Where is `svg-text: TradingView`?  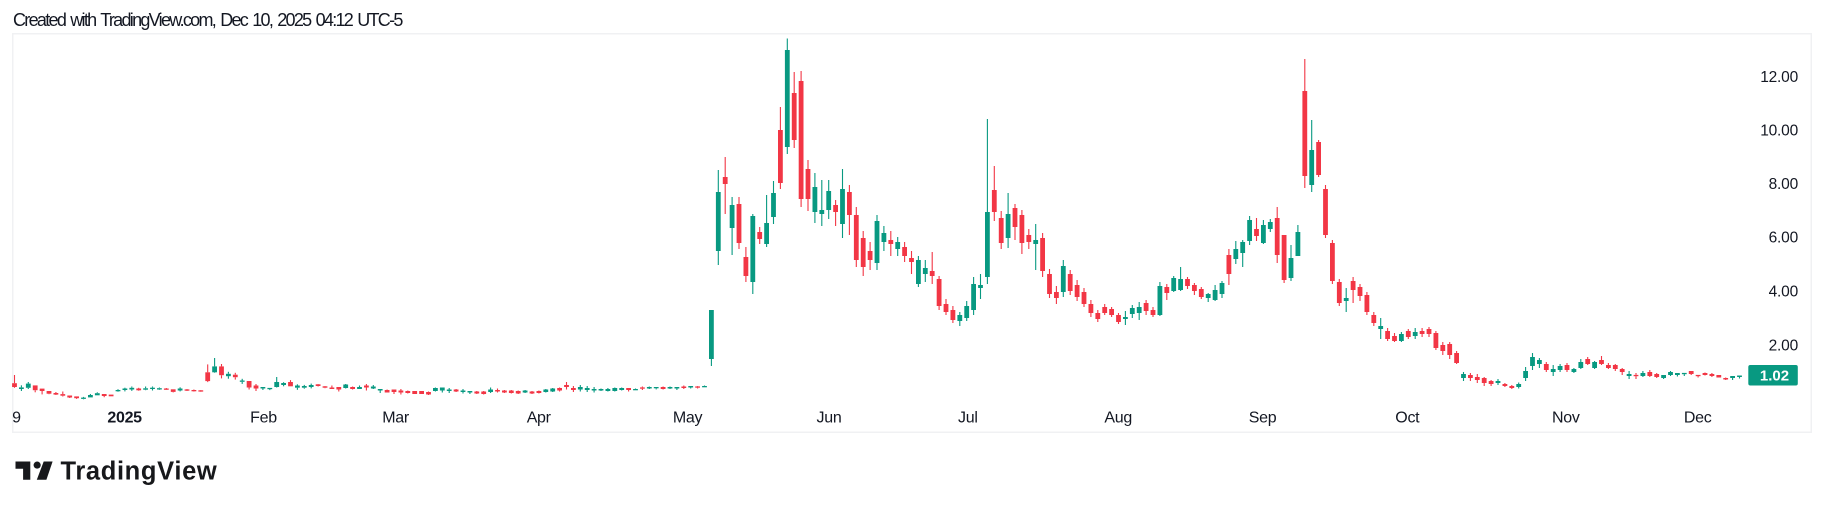 svg-text: TradingView is located at coordinates (139, 472).